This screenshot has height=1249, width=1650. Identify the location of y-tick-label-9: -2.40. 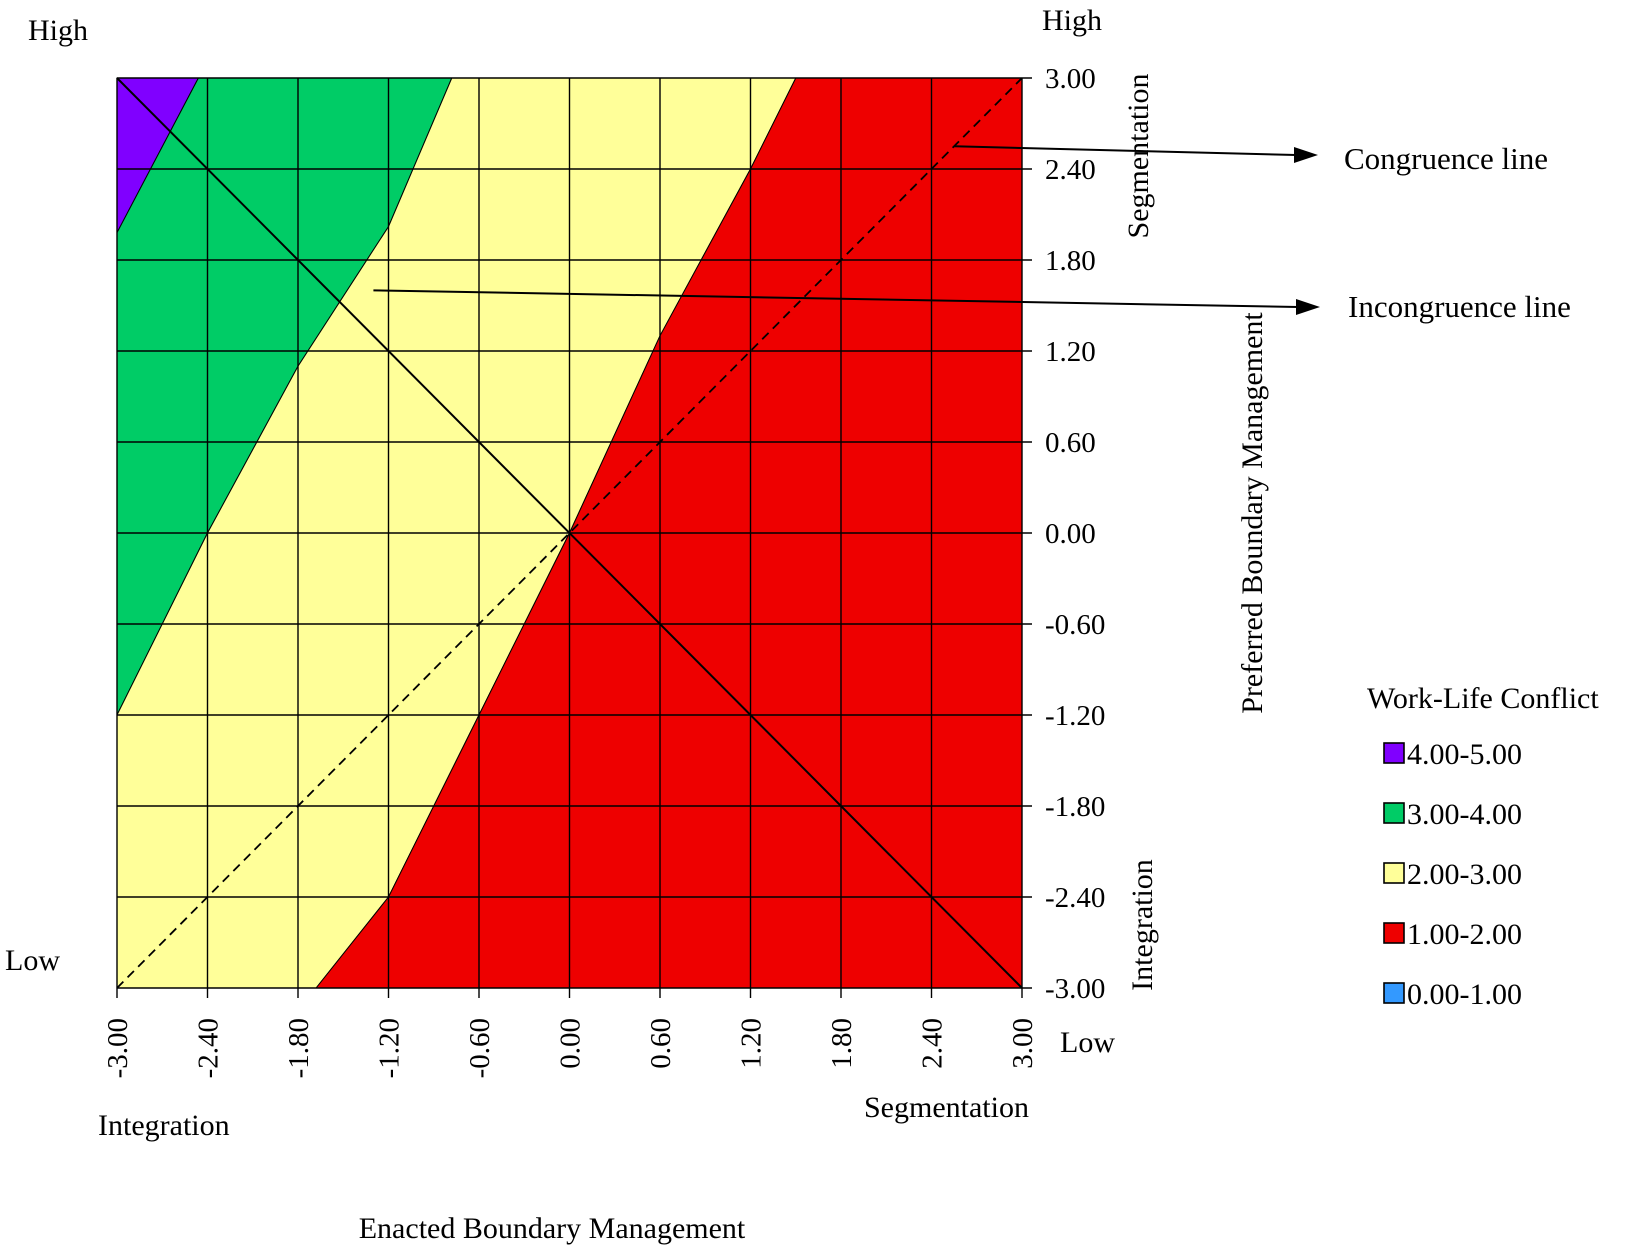
(1075, 898).